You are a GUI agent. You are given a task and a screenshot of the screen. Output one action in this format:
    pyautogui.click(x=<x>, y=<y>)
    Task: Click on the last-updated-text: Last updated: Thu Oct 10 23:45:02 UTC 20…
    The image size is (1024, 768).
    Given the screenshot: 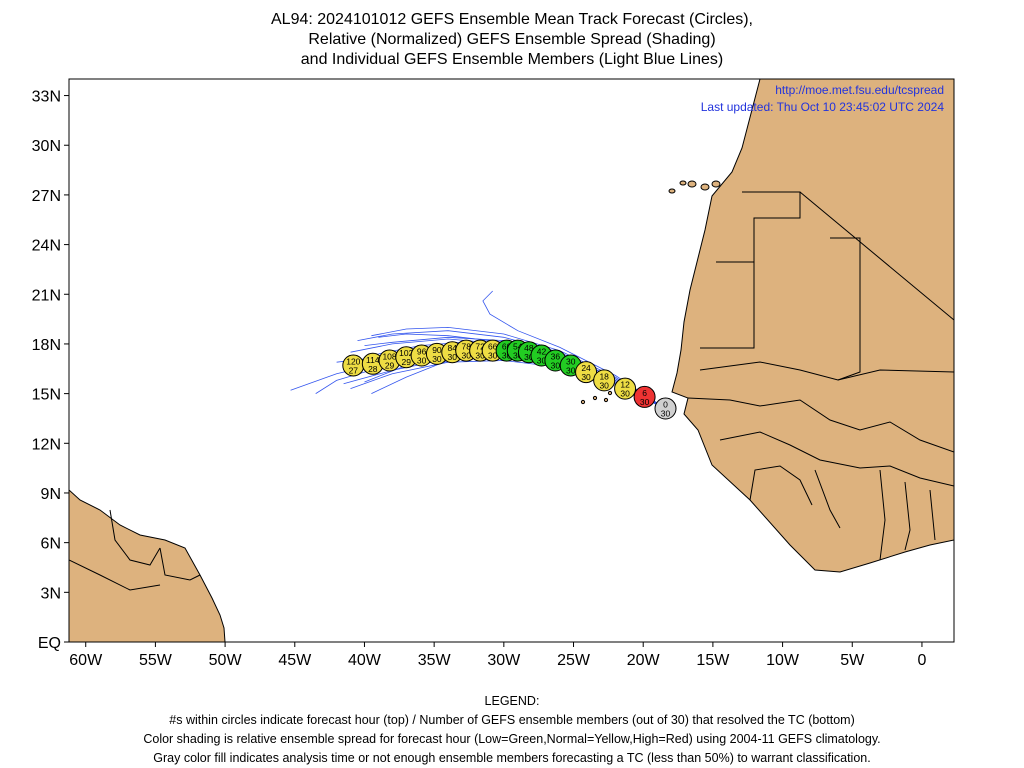 What is the action you would take?
    pyautogui.click(x=823, y=107)
    